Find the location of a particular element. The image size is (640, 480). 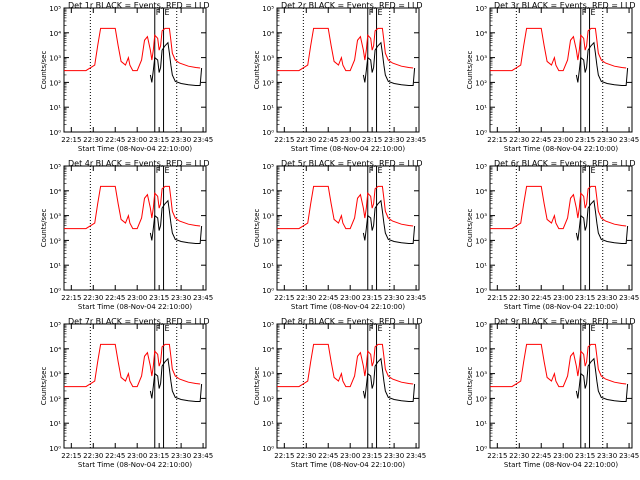

panel-title: Det 1r BLACK = Events, RED = LLD is located at coordinates (139, 5).